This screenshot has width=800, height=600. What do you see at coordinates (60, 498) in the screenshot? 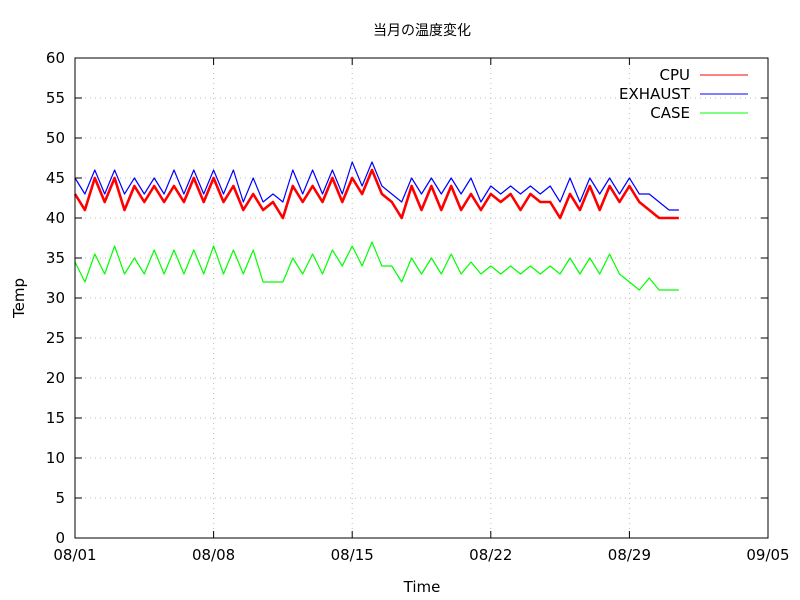
I see `y-tick-label: 5` at bounding box center [60, 498].